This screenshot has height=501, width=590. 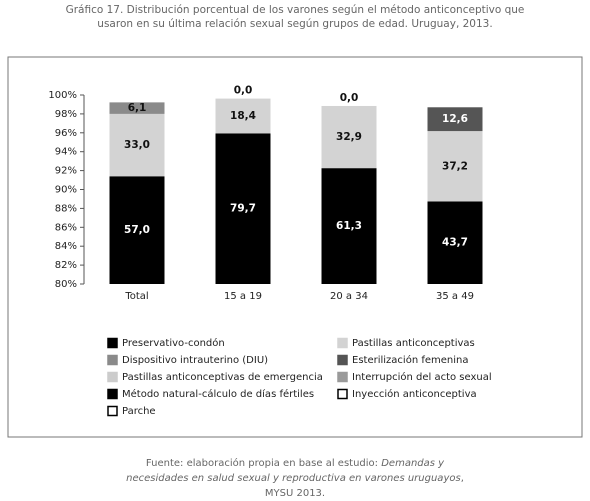 What do you see at coordinates (139, 411) in the screenshot?
I see `legend-label: Parche` at bounding box center [139, 411].